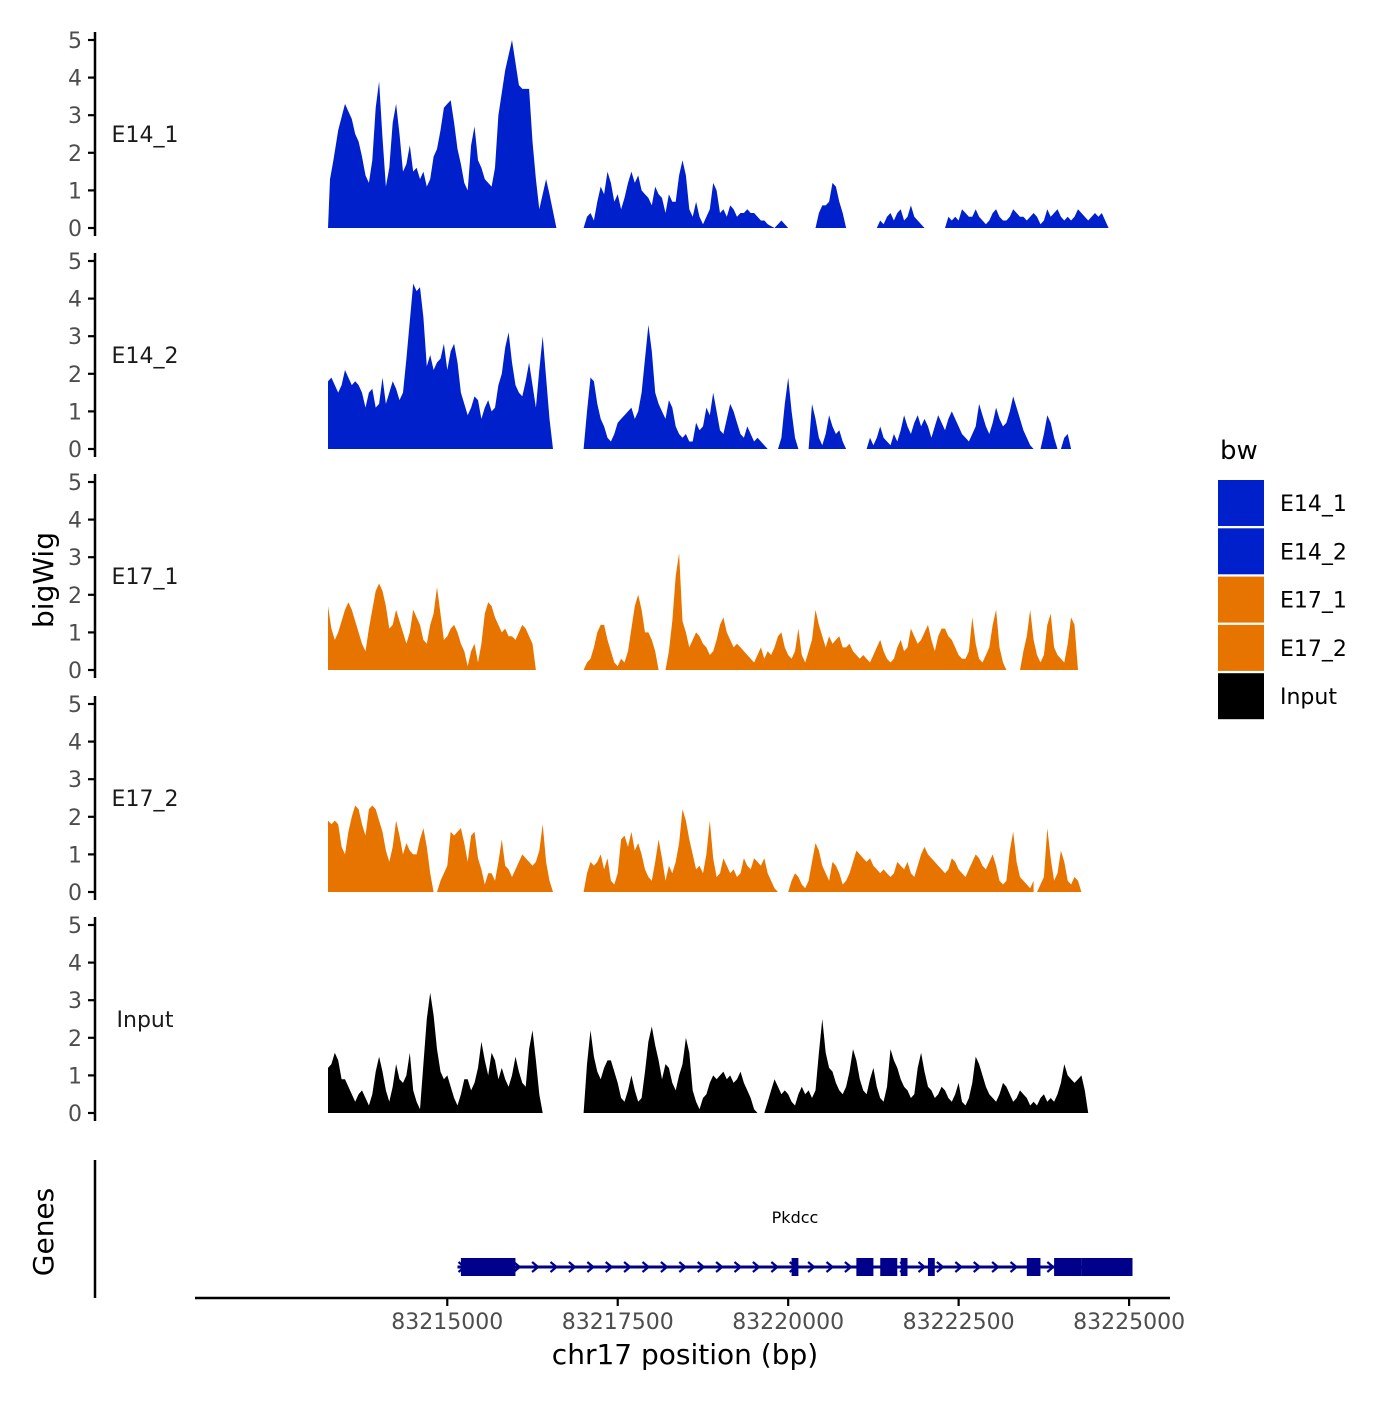 The height and width of the screenshot is (1405, 1400). Describe the element at coordinates (570, 356) in the screenshot. I see `track-E14_2: 0 1 2 3 4 5 E14_2` at that location.